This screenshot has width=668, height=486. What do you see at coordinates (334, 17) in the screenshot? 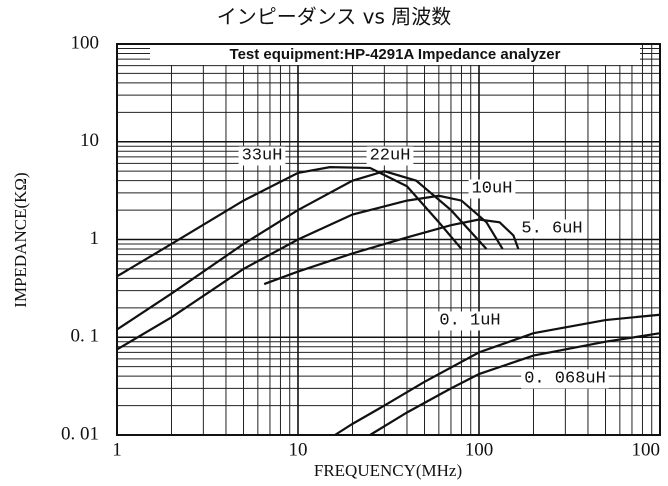
I see `chart-title: インピーダンス vs 周波数` at bounding box center [334, 17].